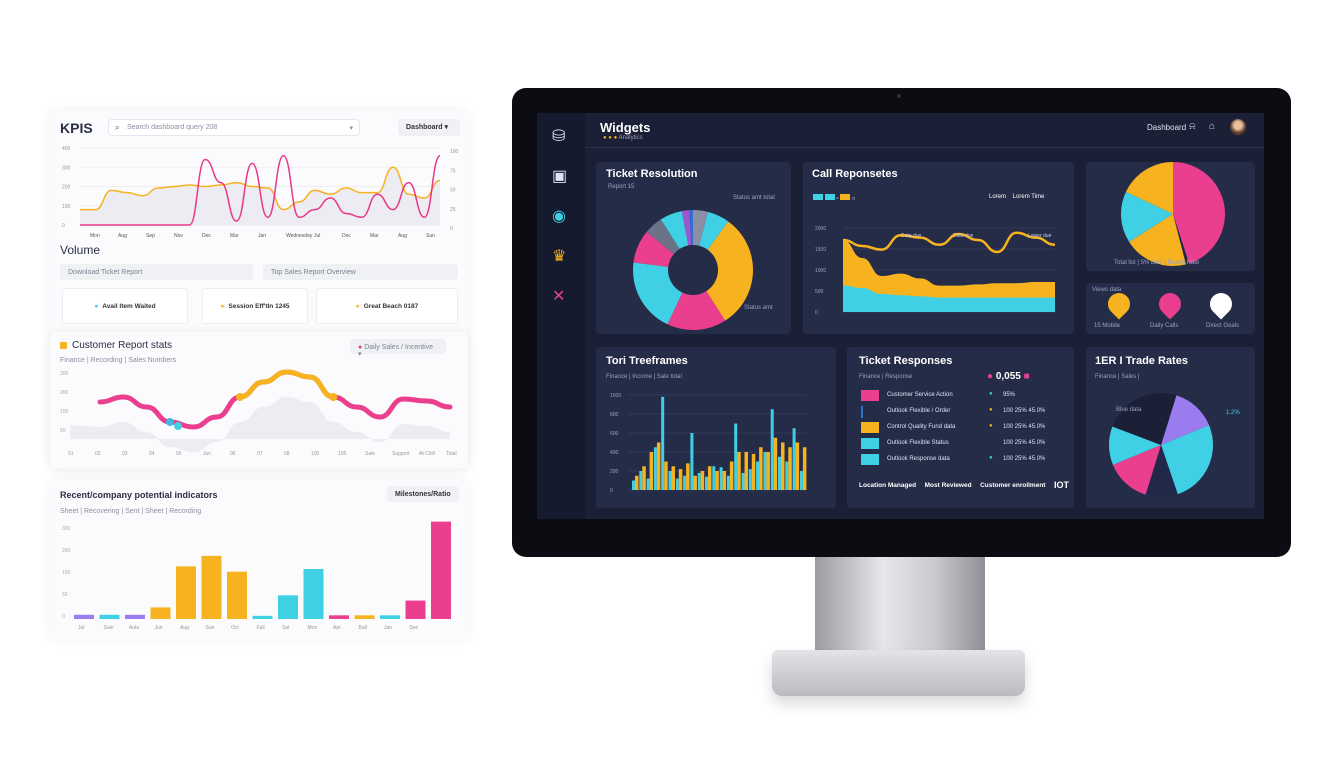 The height and width of the screenshot is (768, 1344). What do you see at coordinates (1192, 126) in the screenshot?
I see `bell-icon: ⍾` at bounding box center [1192, 126].